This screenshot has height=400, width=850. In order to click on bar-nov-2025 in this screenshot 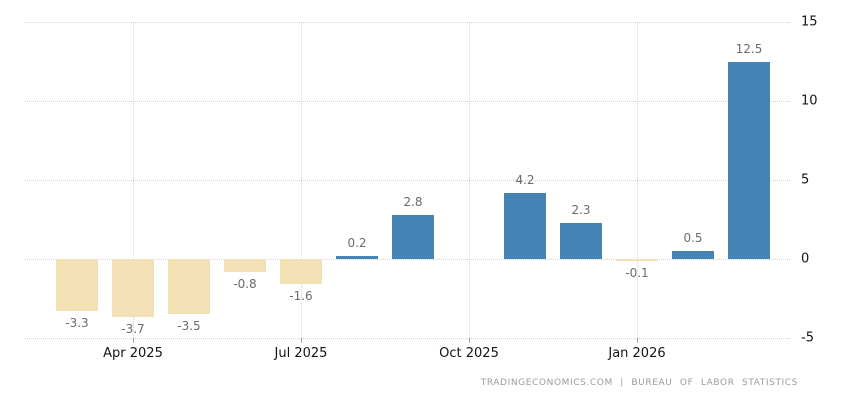, I will do `click(525, 225)`.